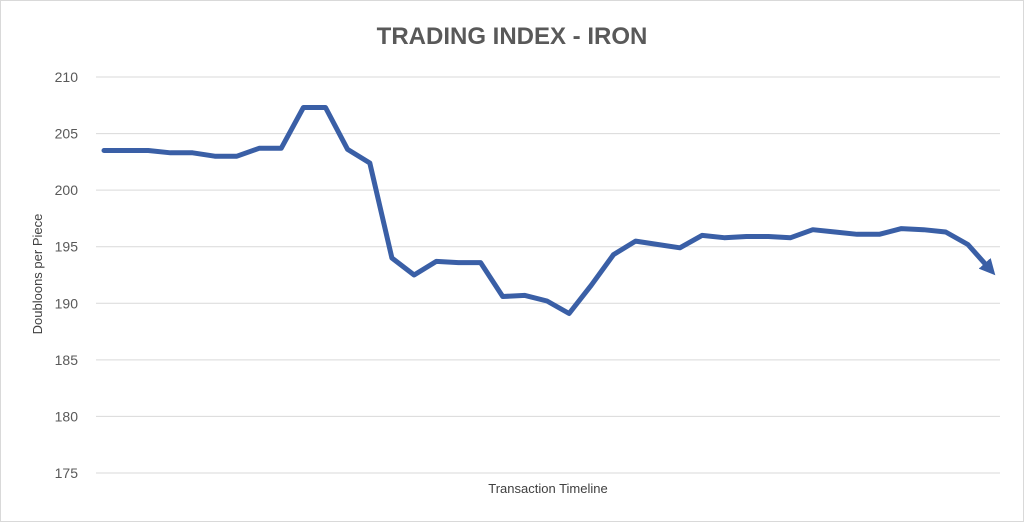 Image resolution: width=1024 pixels, height=522 pixels. What do you see at coordinates (67, 134) in the screenshot?
I see `y-tick-label: 205` at bounding box center [67, 134].